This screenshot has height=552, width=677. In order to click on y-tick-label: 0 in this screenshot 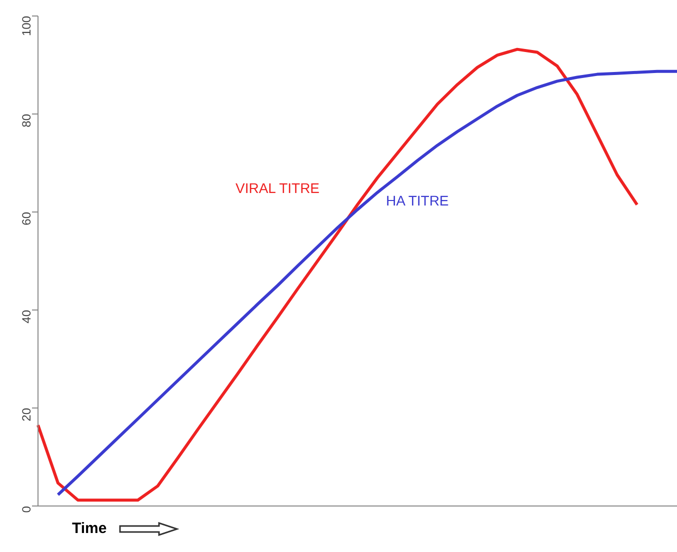, I will do `click(26, 509)`.